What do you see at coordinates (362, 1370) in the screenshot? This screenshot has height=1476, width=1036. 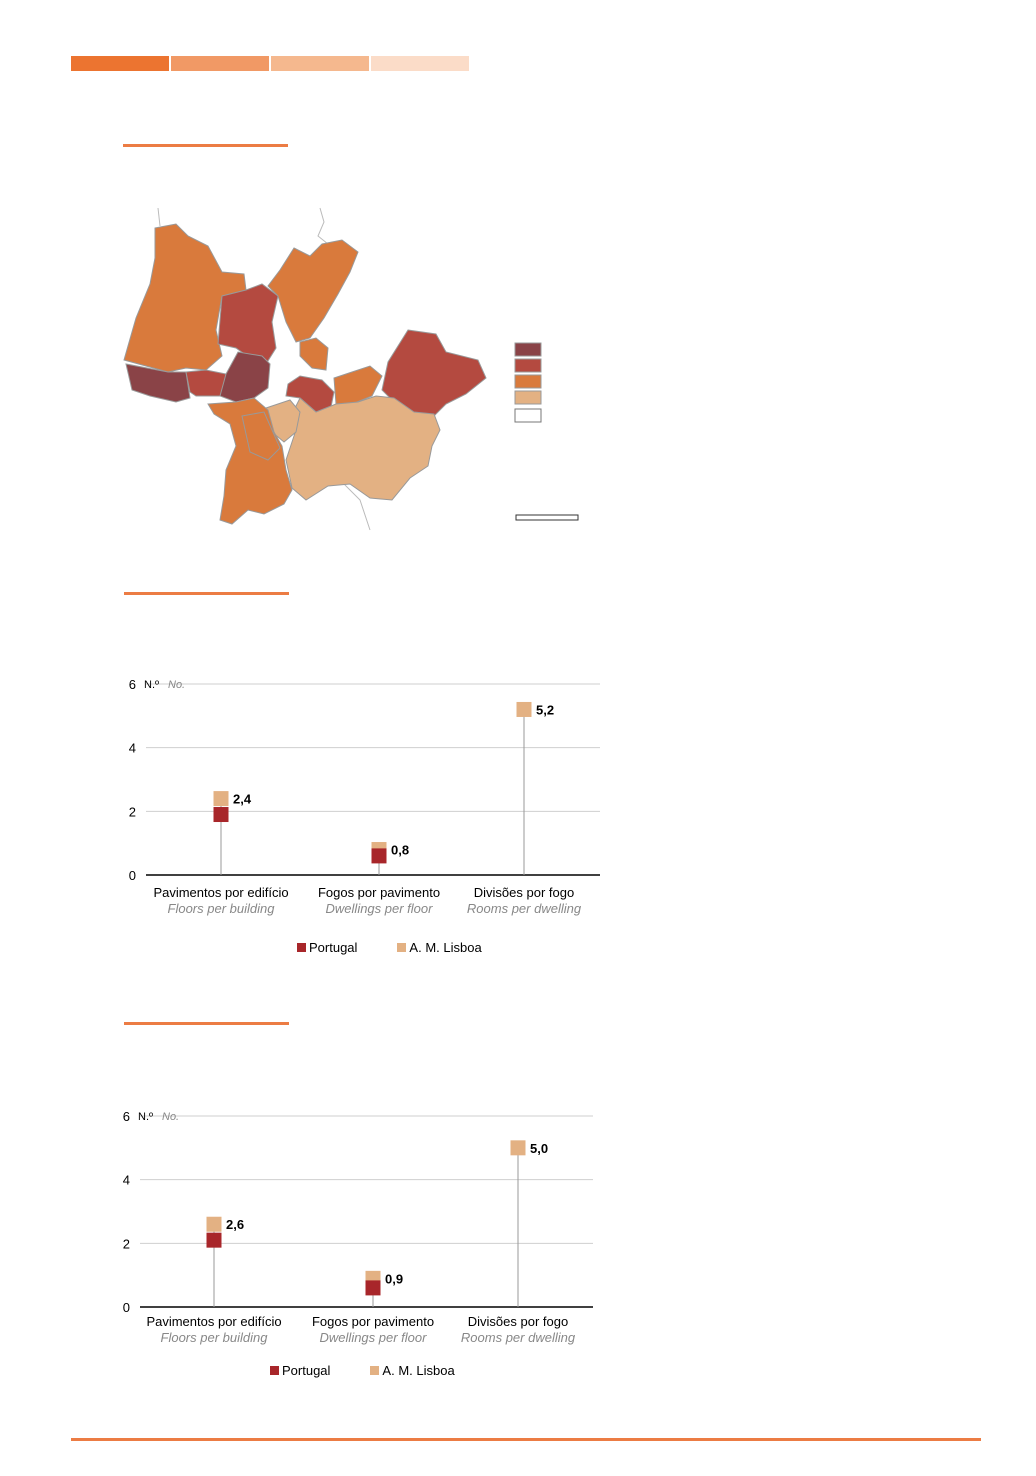 I see `chart-2-legend: Portugal A. M. Lisboa` at bounding box center [362, 1370].